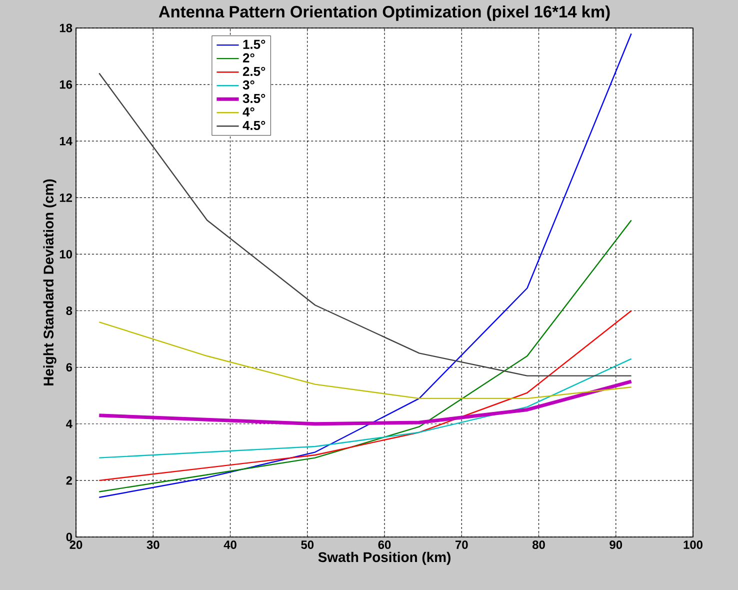  What do you see at coordinates (153, 544) in the screenshot?
I see `x-tick-label: 30` at bounding box center [153, 544].